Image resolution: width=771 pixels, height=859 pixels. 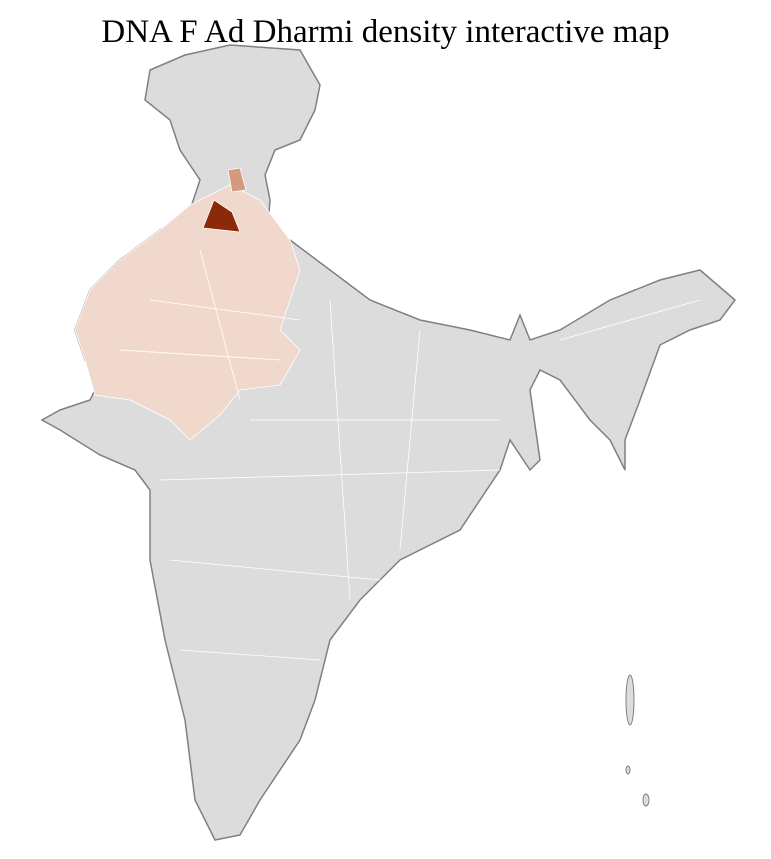 What do you see at coordinates (221, 216) in the screenshot?
I see `region-high-density` at bounding box center [221, 216].